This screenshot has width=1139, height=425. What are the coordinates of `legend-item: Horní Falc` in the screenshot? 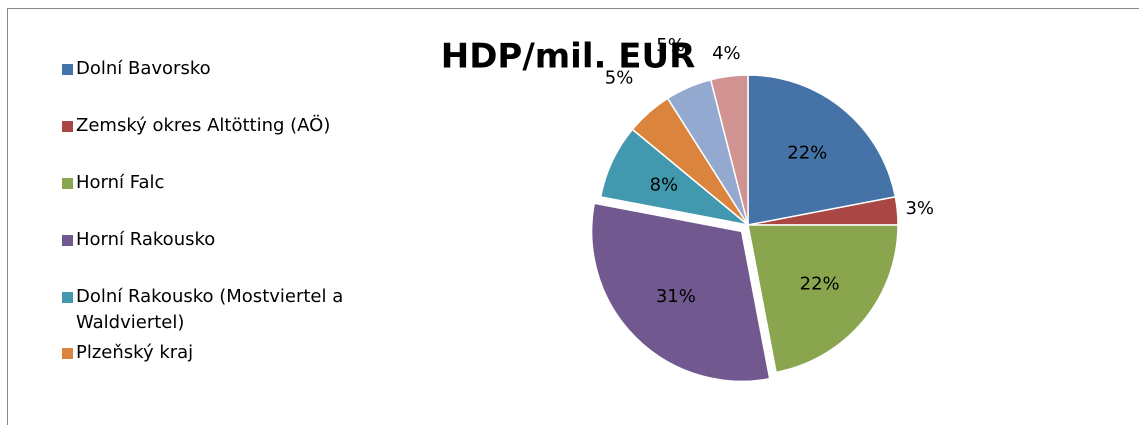 It's located at (227, 183).